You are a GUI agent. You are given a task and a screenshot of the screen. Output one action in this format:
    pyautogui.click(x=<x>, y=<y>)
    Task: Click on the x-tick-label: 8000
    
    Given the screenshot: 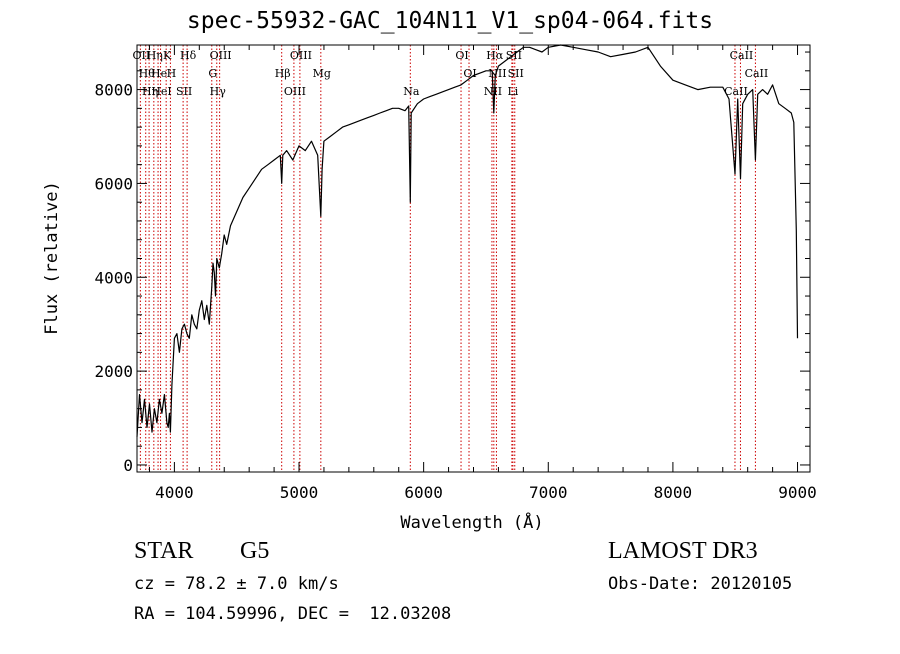 What is the action you would take?
    pyautogui.click(x=673, y=492)
    